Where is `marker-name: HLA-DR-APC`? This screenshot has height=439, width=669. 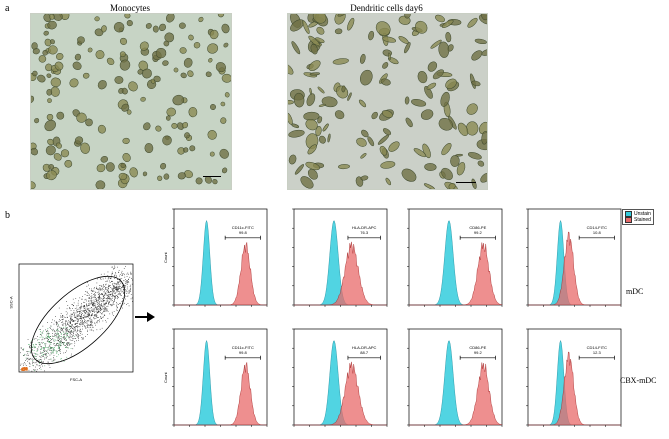
marker-name: HLA-DR-APC is located at coordinates (364, 227).